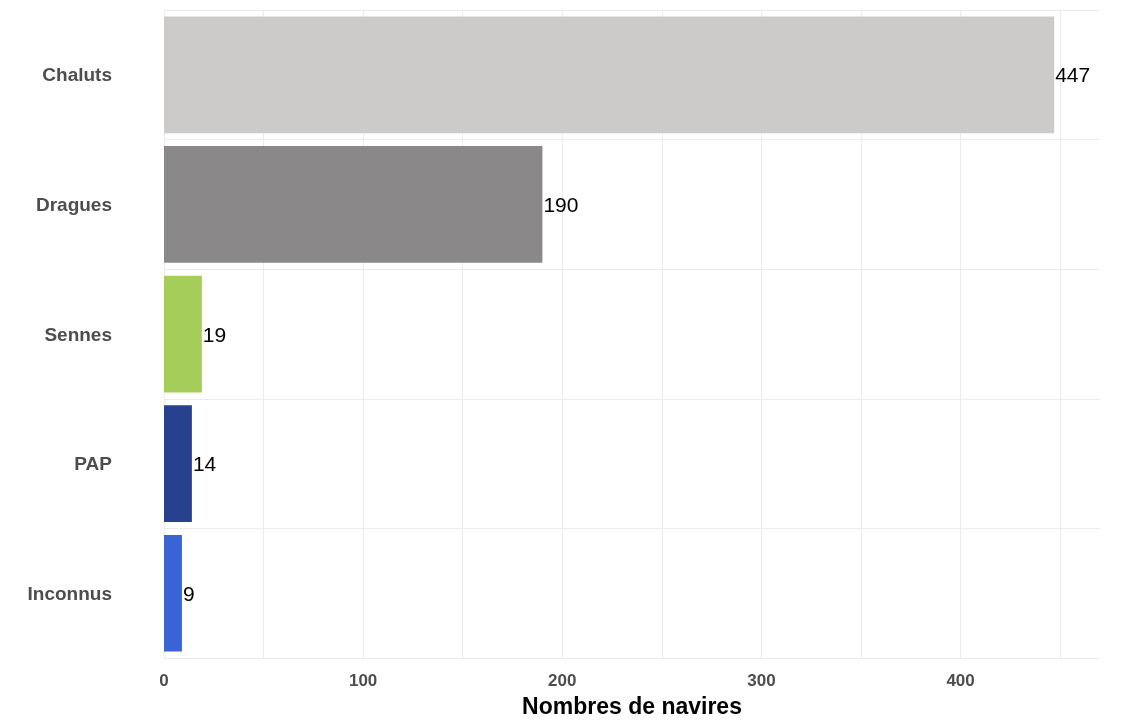 The image size is (1145, 722). I want to click on data-label: 447, so click(1073, 75).